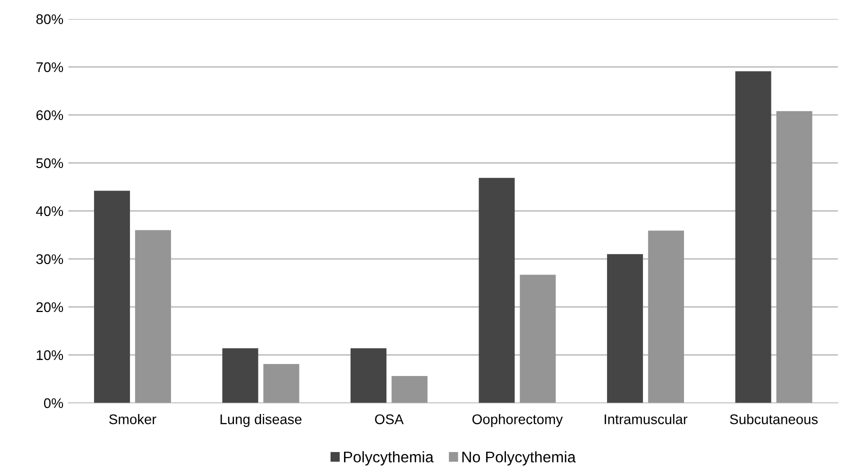 The image size is (855, 474). What do you see at coordinates (50, 19) in the screenshot?
I see `y-tick-label: 80%` at bounding box center [50, 19].